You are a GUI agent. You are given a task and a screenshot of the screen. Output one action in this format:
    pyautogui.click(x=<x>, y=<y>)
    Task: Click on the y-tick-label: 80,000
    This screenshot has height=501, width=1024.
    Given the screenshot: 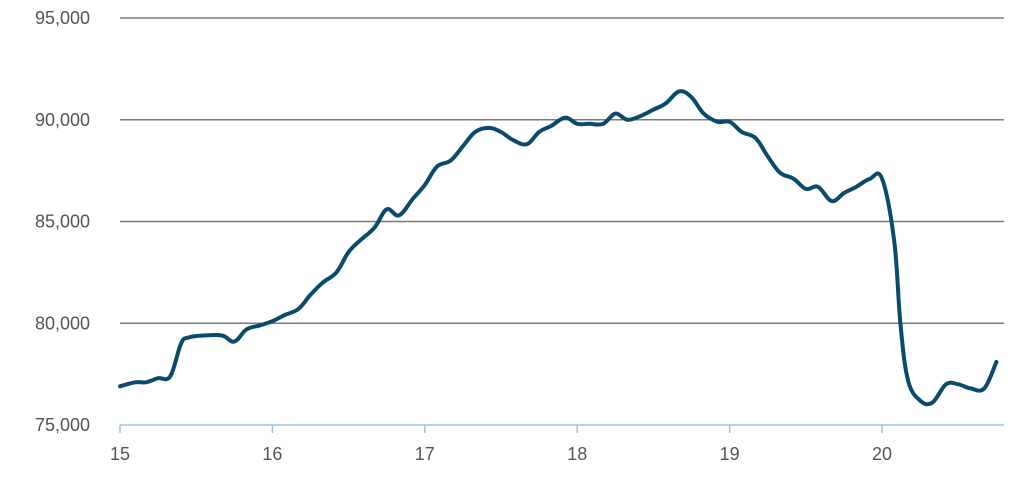 What is the action you would take?
    pyautogui.click(x=62, y=323)
    